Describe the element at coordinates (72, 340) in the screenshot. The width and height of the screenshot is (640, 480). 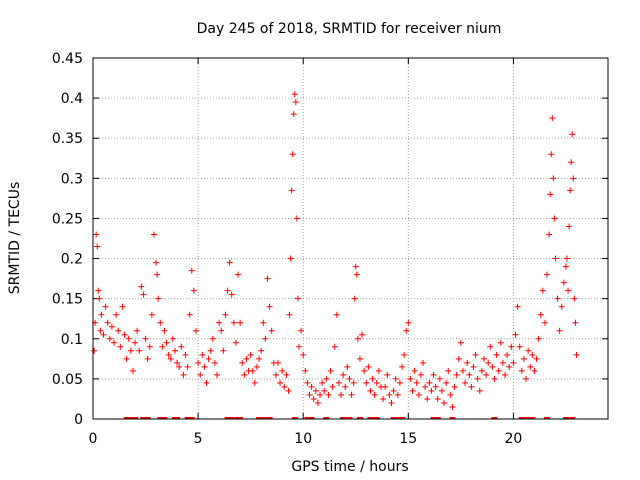
I see `y-tick-label: 0.1` at that location.